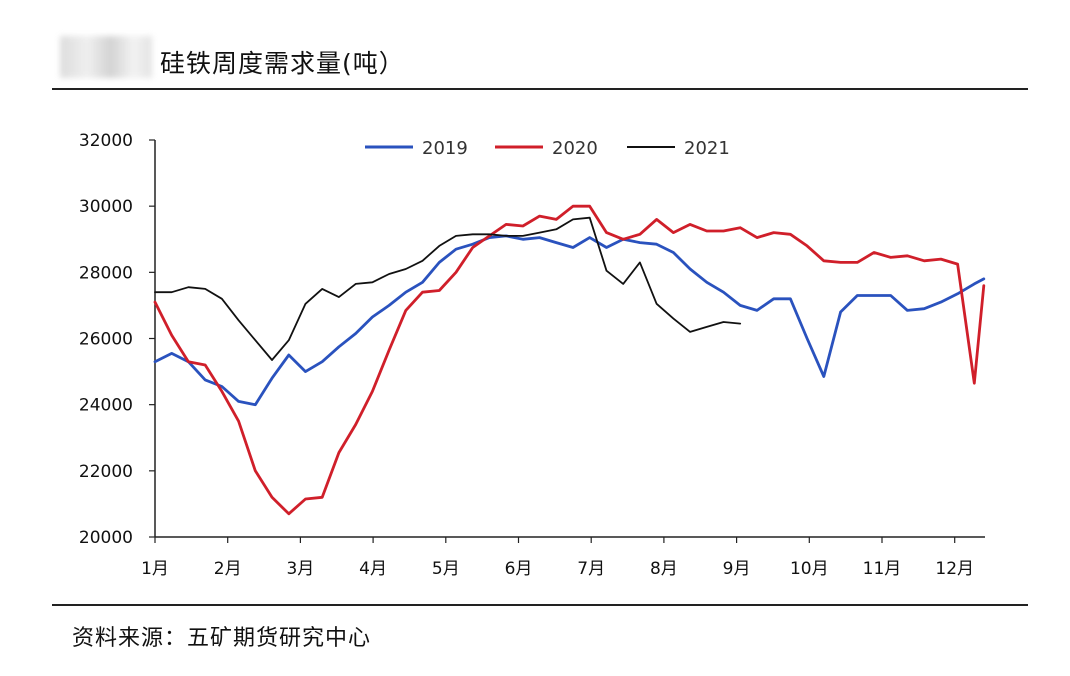 This screenshot has height=676, width=1070. I want to click on x-tick-label: 4月, so click(373, 569).